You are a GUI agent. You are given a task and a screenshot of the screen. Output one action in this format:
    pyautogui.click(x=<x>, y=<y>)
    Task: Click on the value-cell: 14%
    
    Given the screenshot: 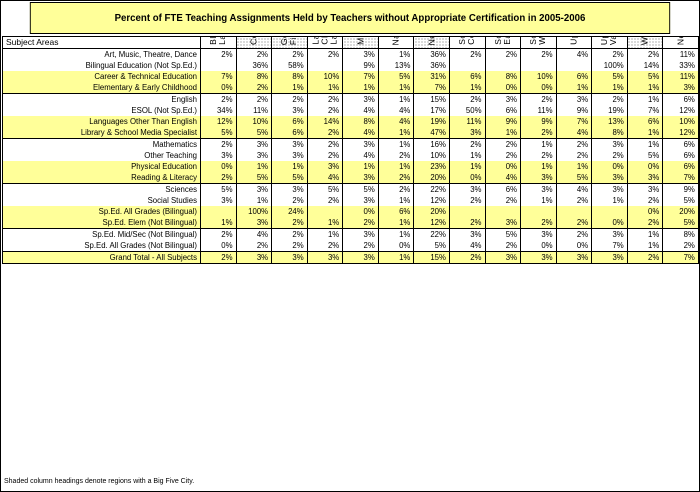 What is the action you would take?
    pyautogui.click(x=645, y=65)
    